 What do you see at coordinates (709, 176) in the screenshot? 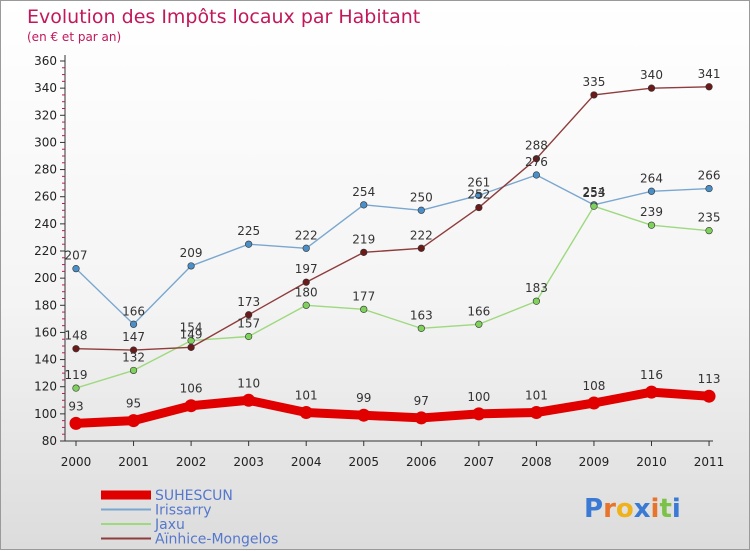
I see `data-label: 266` at bounding box center [709, 176].